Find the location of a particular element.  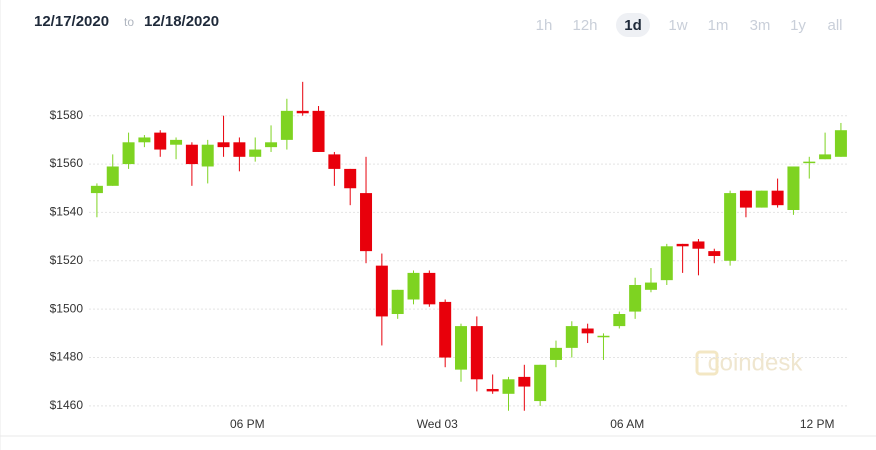

x-tick-label: 12 PM is located at coordinates (817, 424).